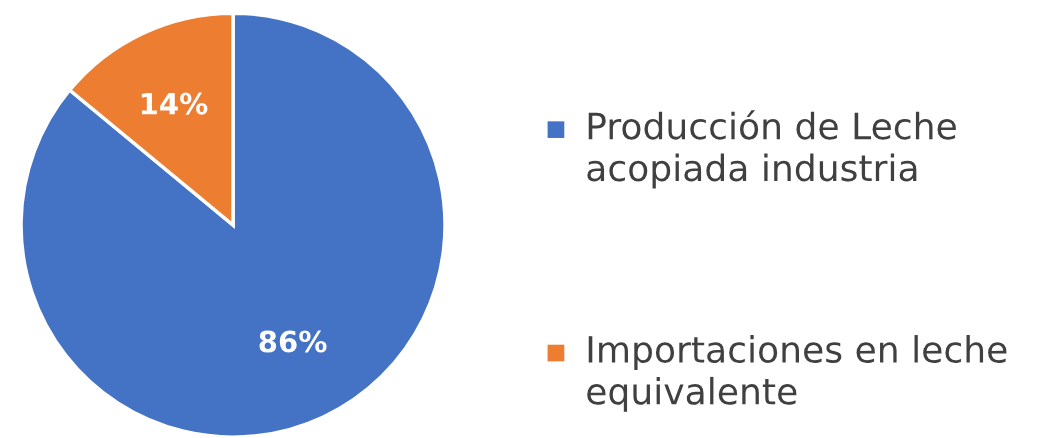  What do you see at coordinates (797, 373) in the screenshot?
I see `legend-label: Importaciones en leche equivalente` at bounding box center [797, 373].